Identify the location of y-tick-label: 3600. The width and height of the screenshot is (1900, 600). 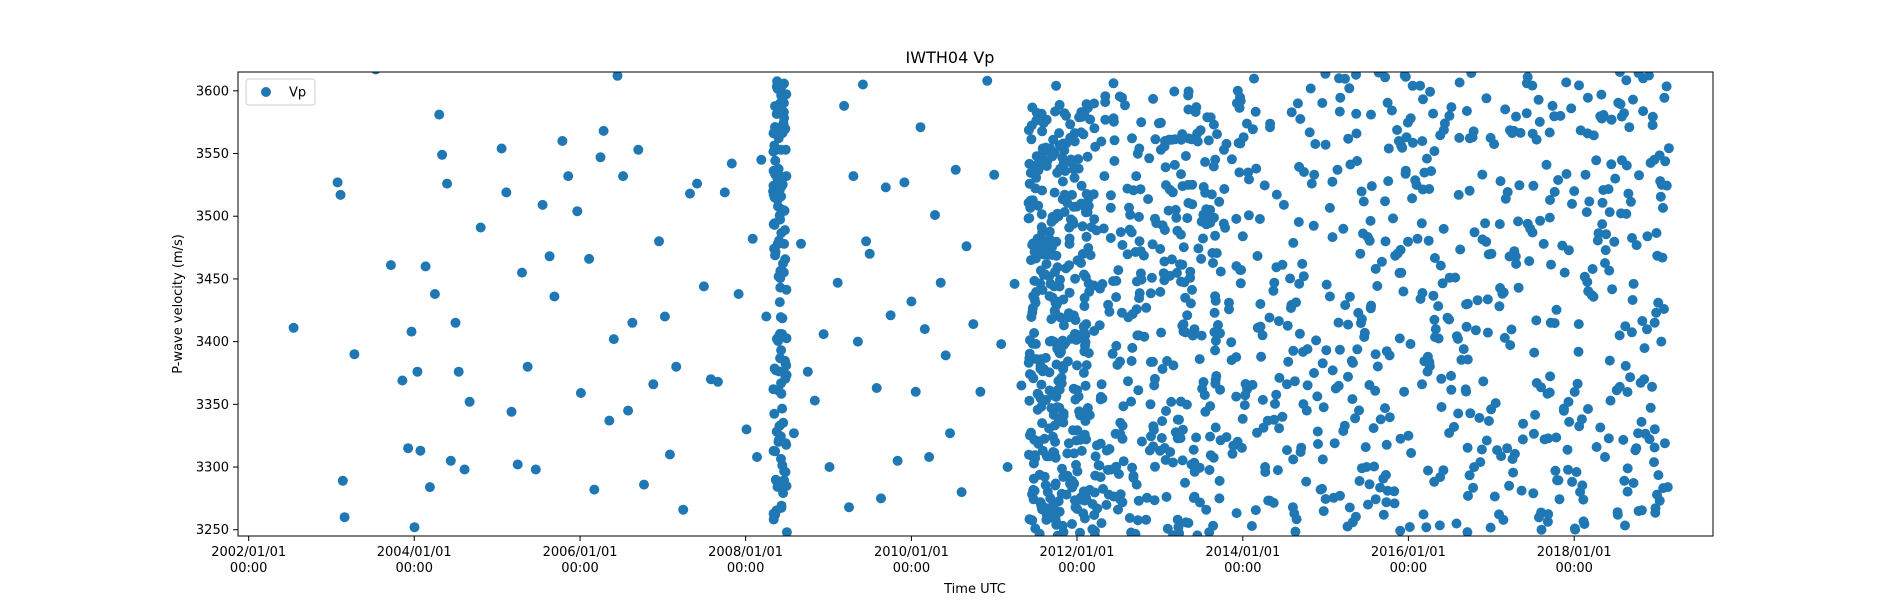
(212, 91).